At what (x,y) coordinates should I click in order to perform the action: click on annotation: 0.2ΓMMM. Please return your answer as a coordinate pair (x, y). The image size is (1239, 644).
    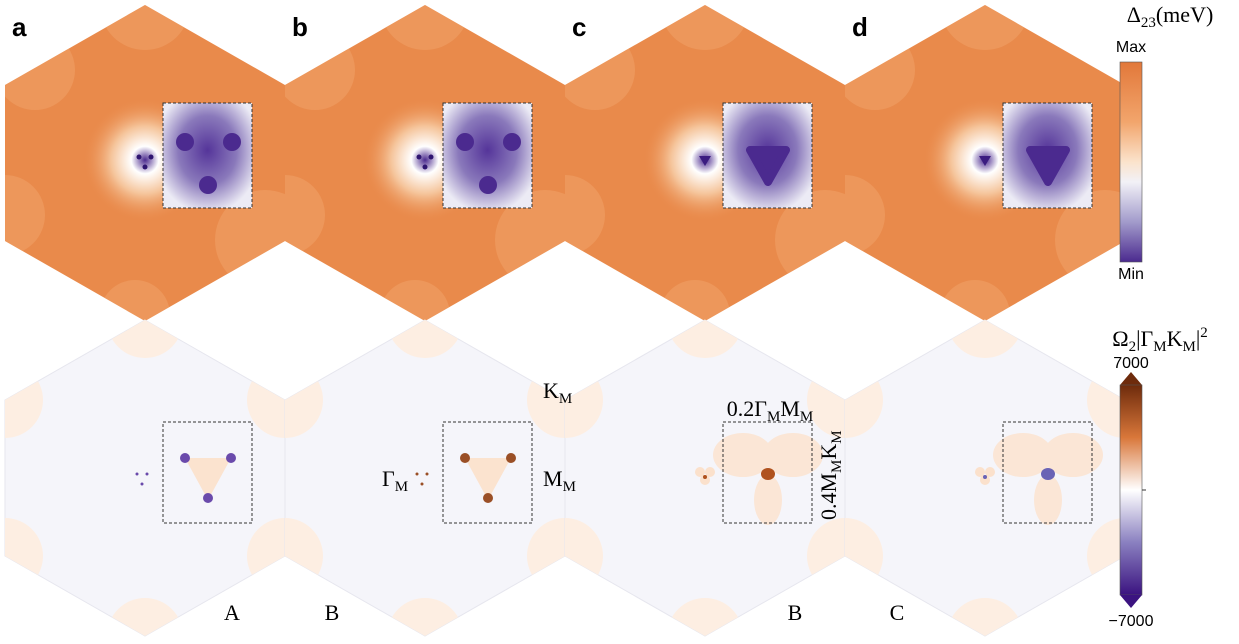
    Looking at the image, I should click on (770, 410).